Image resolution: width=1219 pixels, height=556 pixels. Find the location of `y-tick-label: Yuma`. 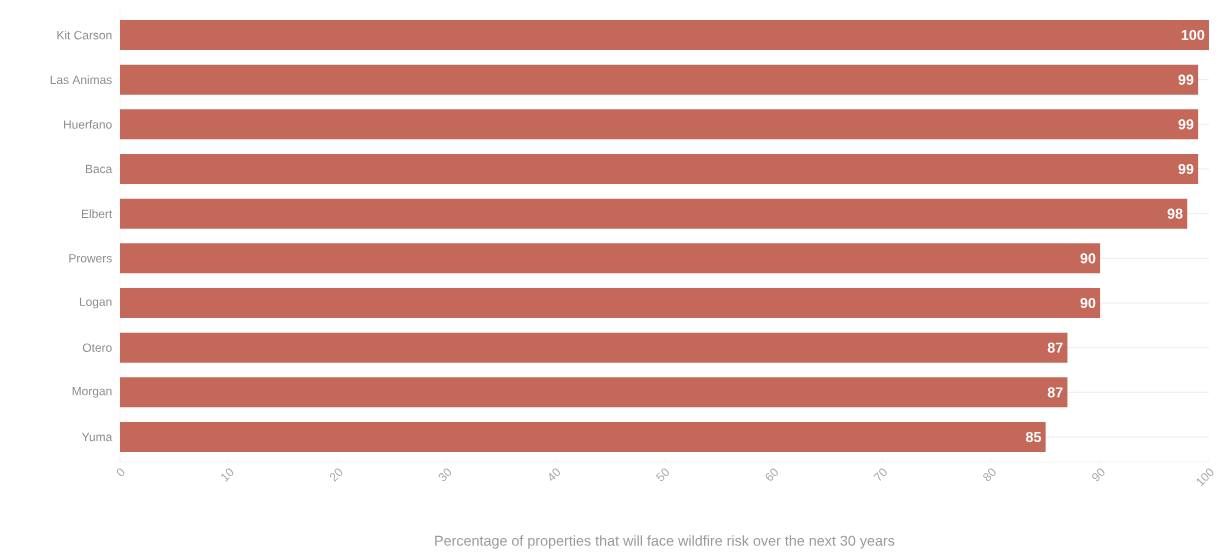

y-tick-label: Yuma is located at coordinates (97, 437).